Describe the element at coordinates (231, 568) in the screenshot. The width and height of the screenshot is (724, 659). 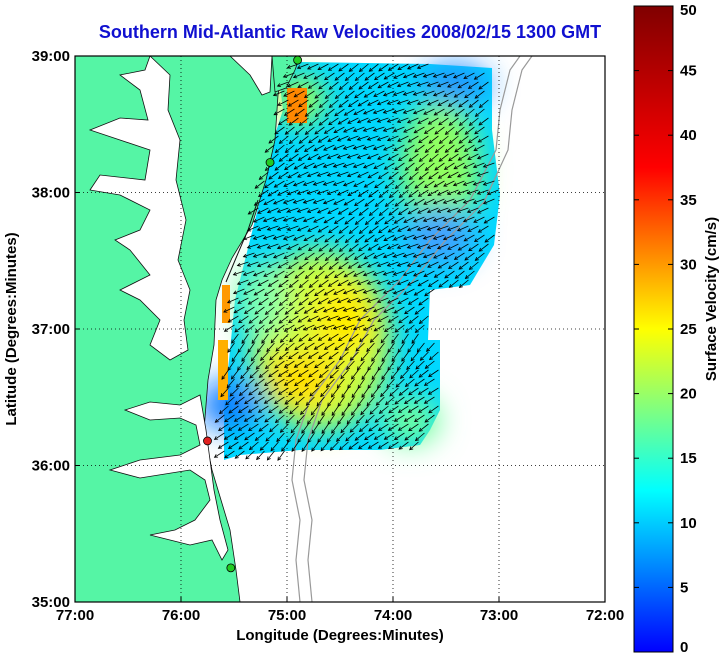
I see `station-marker` at that location.